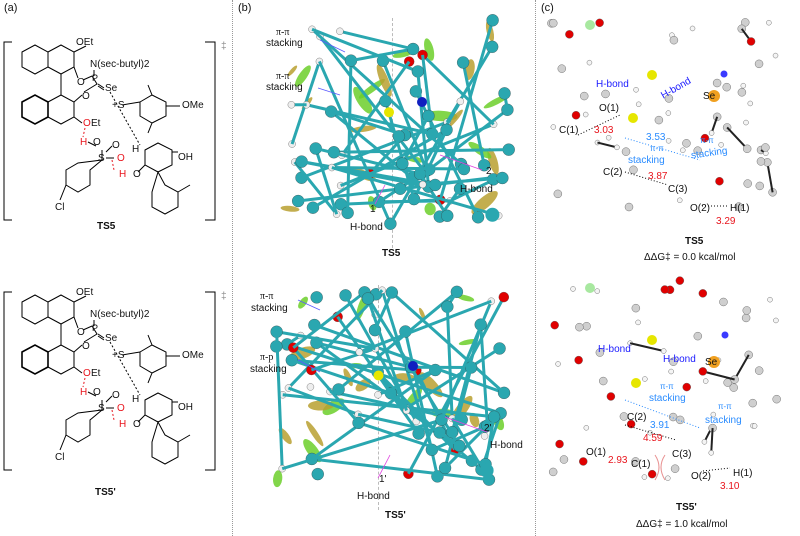 This screenshot has height=536, width=800. I want to click on atom-o3: O, so click(97, 142).